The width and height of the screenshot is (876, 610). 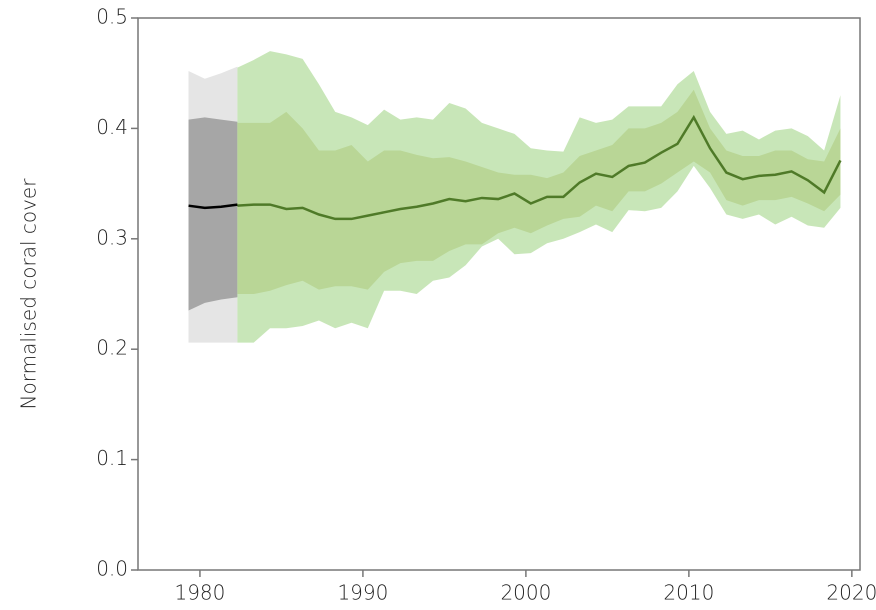 I want to click on x-tick-label: 2010, so click(x=688, y=593).